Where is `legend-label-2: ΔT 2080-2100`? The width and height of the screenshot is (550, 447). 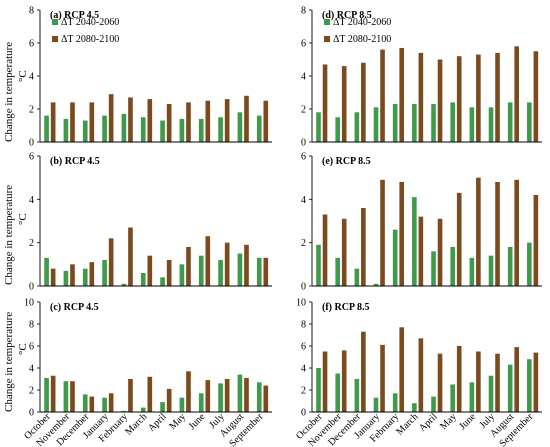 legend-label-2: ΔT 2080-2100 is located at coordinates (90, 39).